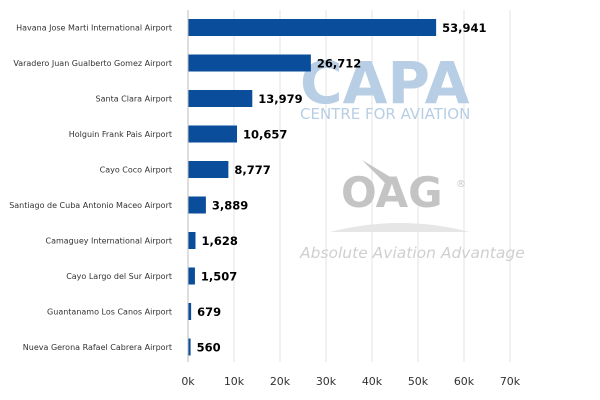  I want to click on oag-tagline-watermark: Absolute Aviation Advantage, so click(412, 253).